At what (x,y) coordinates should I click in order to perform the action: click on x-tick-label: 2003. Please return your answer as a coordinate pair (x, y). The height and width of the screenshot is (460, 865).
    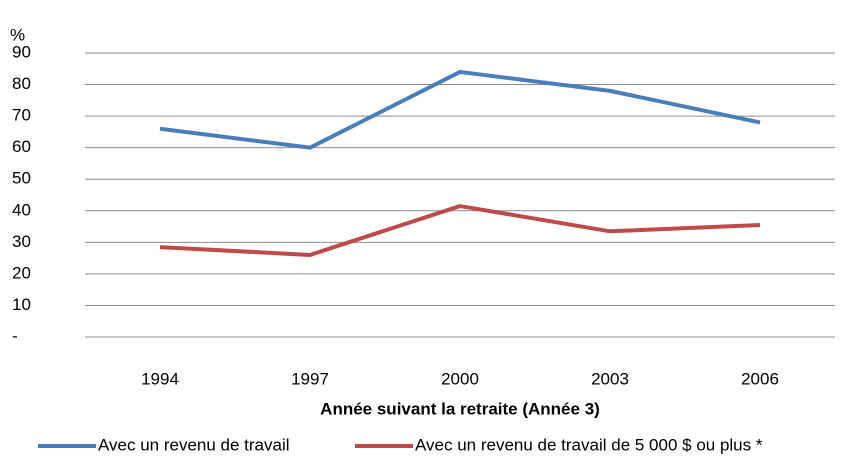
    Looking at the image, I should click on (610, 378).